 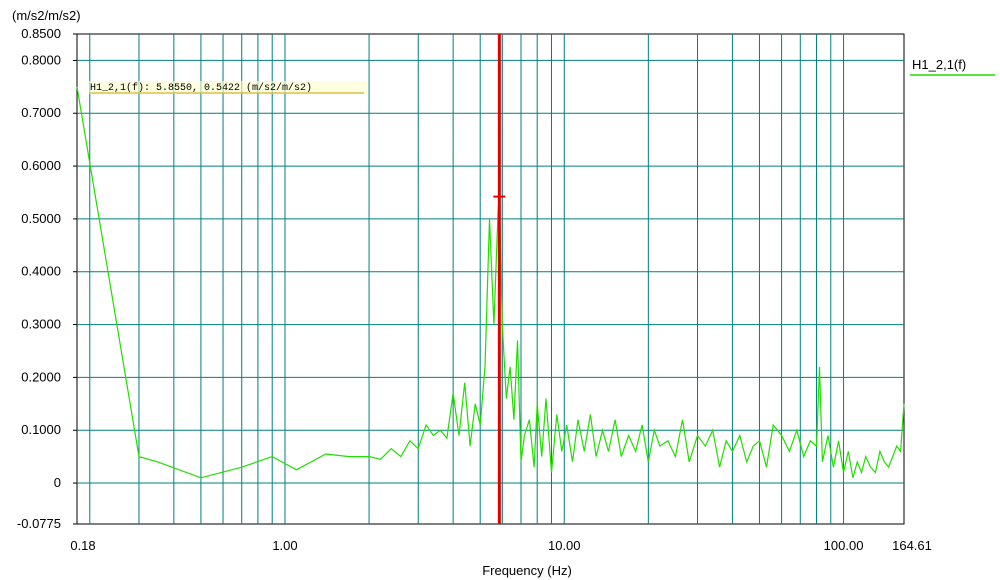 What do you see at coordinates (46, 15) in the screenshot?
I see `y-axis-unit: (m/s2/m/s2)` at bounding box center [46, 15].